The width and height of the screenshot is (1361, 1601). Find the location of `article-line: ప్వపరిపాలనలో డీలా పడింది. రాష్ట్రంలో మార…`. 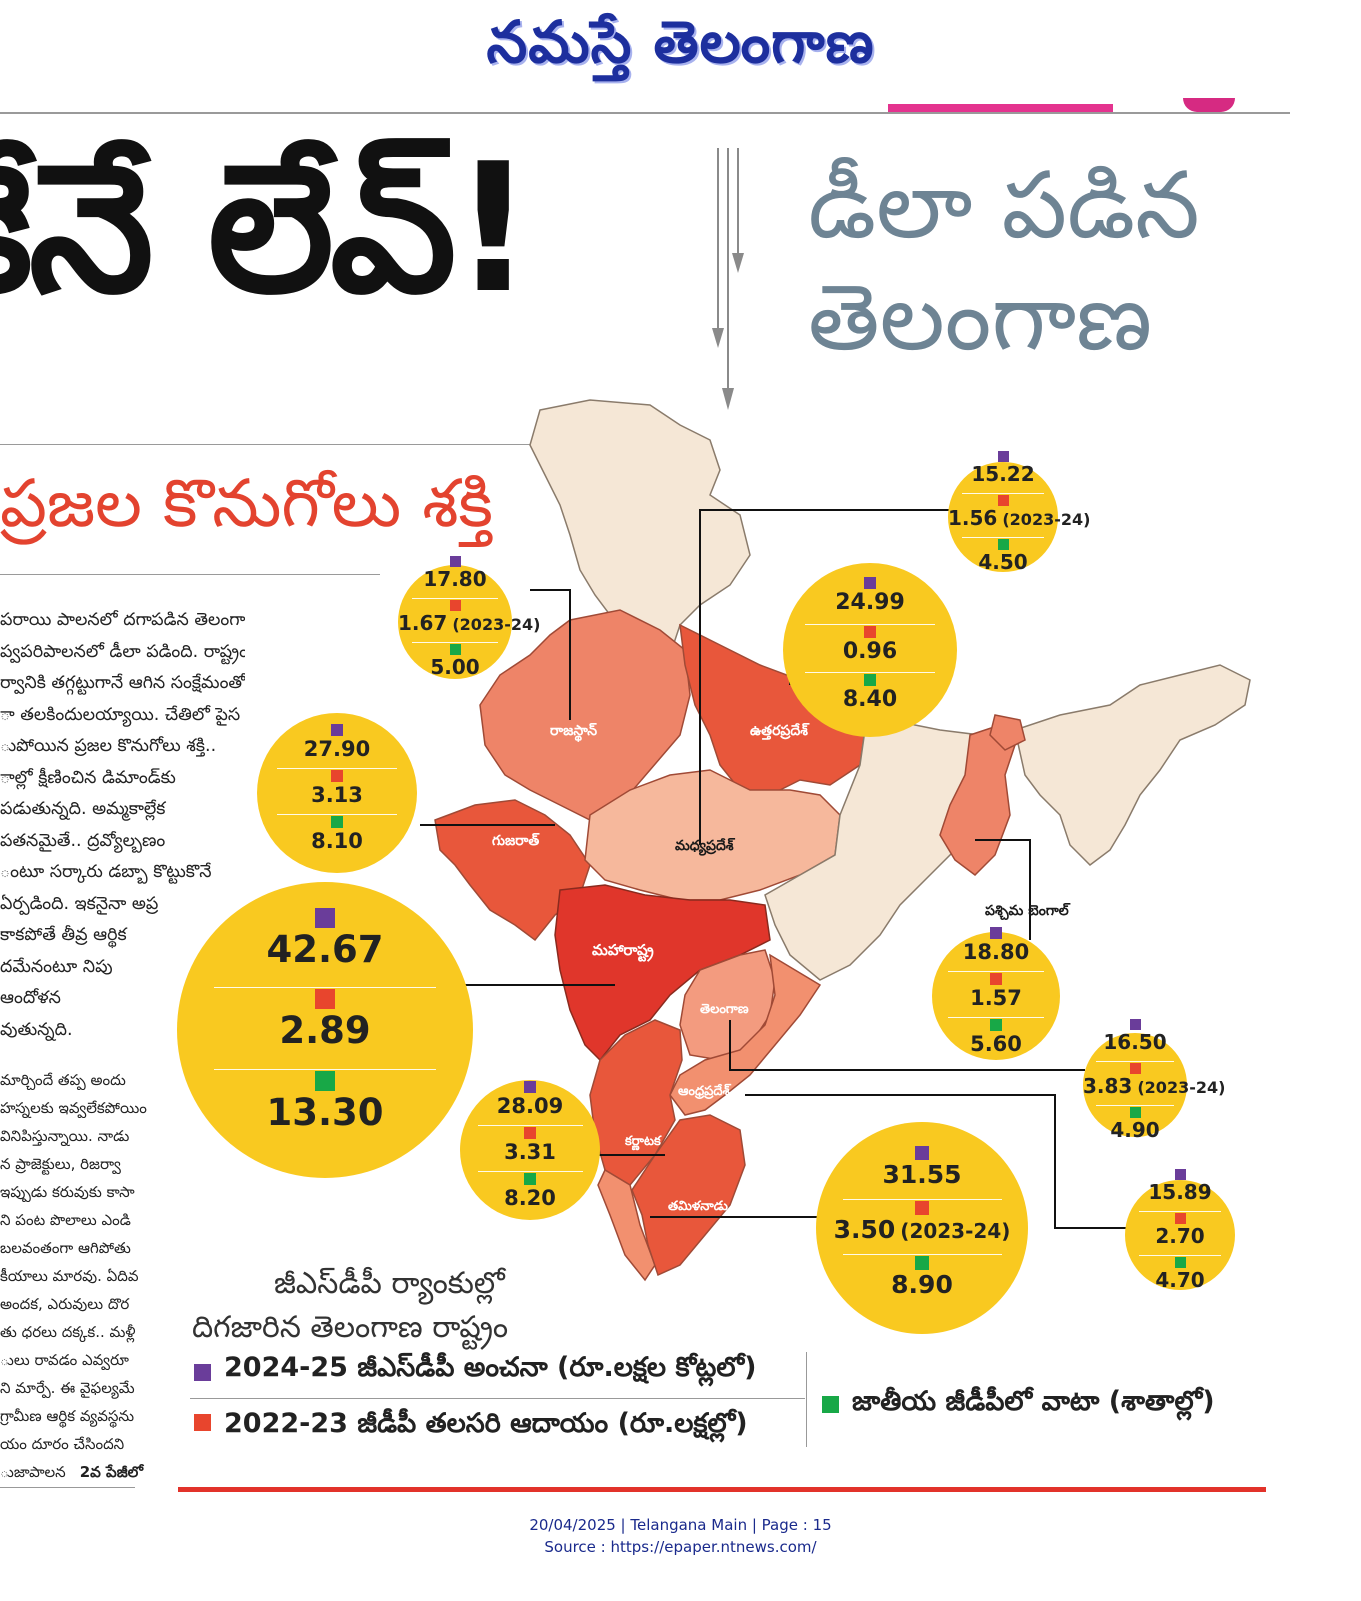

article-line: ప్వపరిపాలనలో డీలా పడింది. రాష్ట్రంలో మార… is located at coordinates (122, 651).